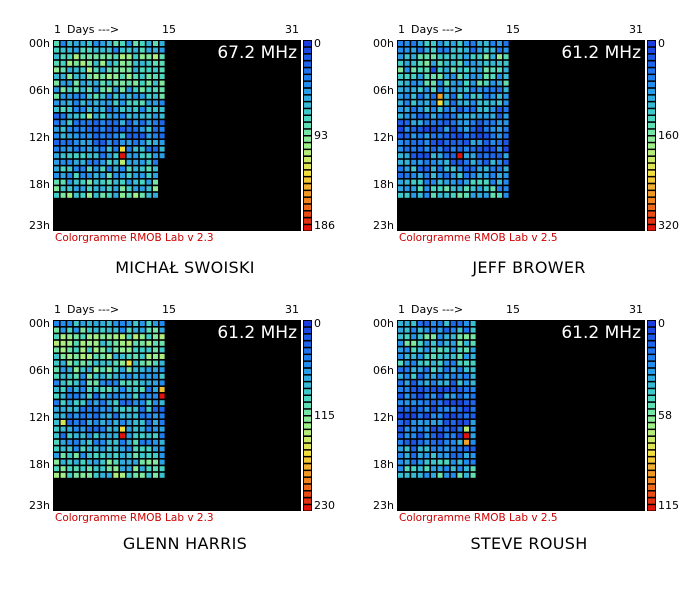 This screenshot has height=600, width=700. What do you see at coordinates (529, 543) in the screenshot?
I see `station-name: STEVE ROUSH` at bounding box center [529, 543].